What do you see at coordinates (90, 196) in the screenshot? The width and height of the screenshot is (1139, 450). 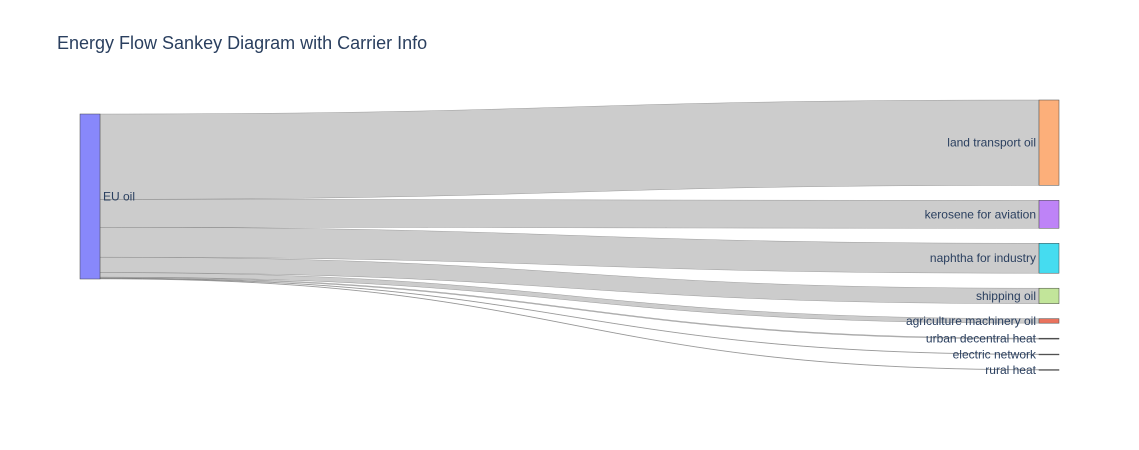 I see `node-eu-oil` at bounding box center [90, 196].